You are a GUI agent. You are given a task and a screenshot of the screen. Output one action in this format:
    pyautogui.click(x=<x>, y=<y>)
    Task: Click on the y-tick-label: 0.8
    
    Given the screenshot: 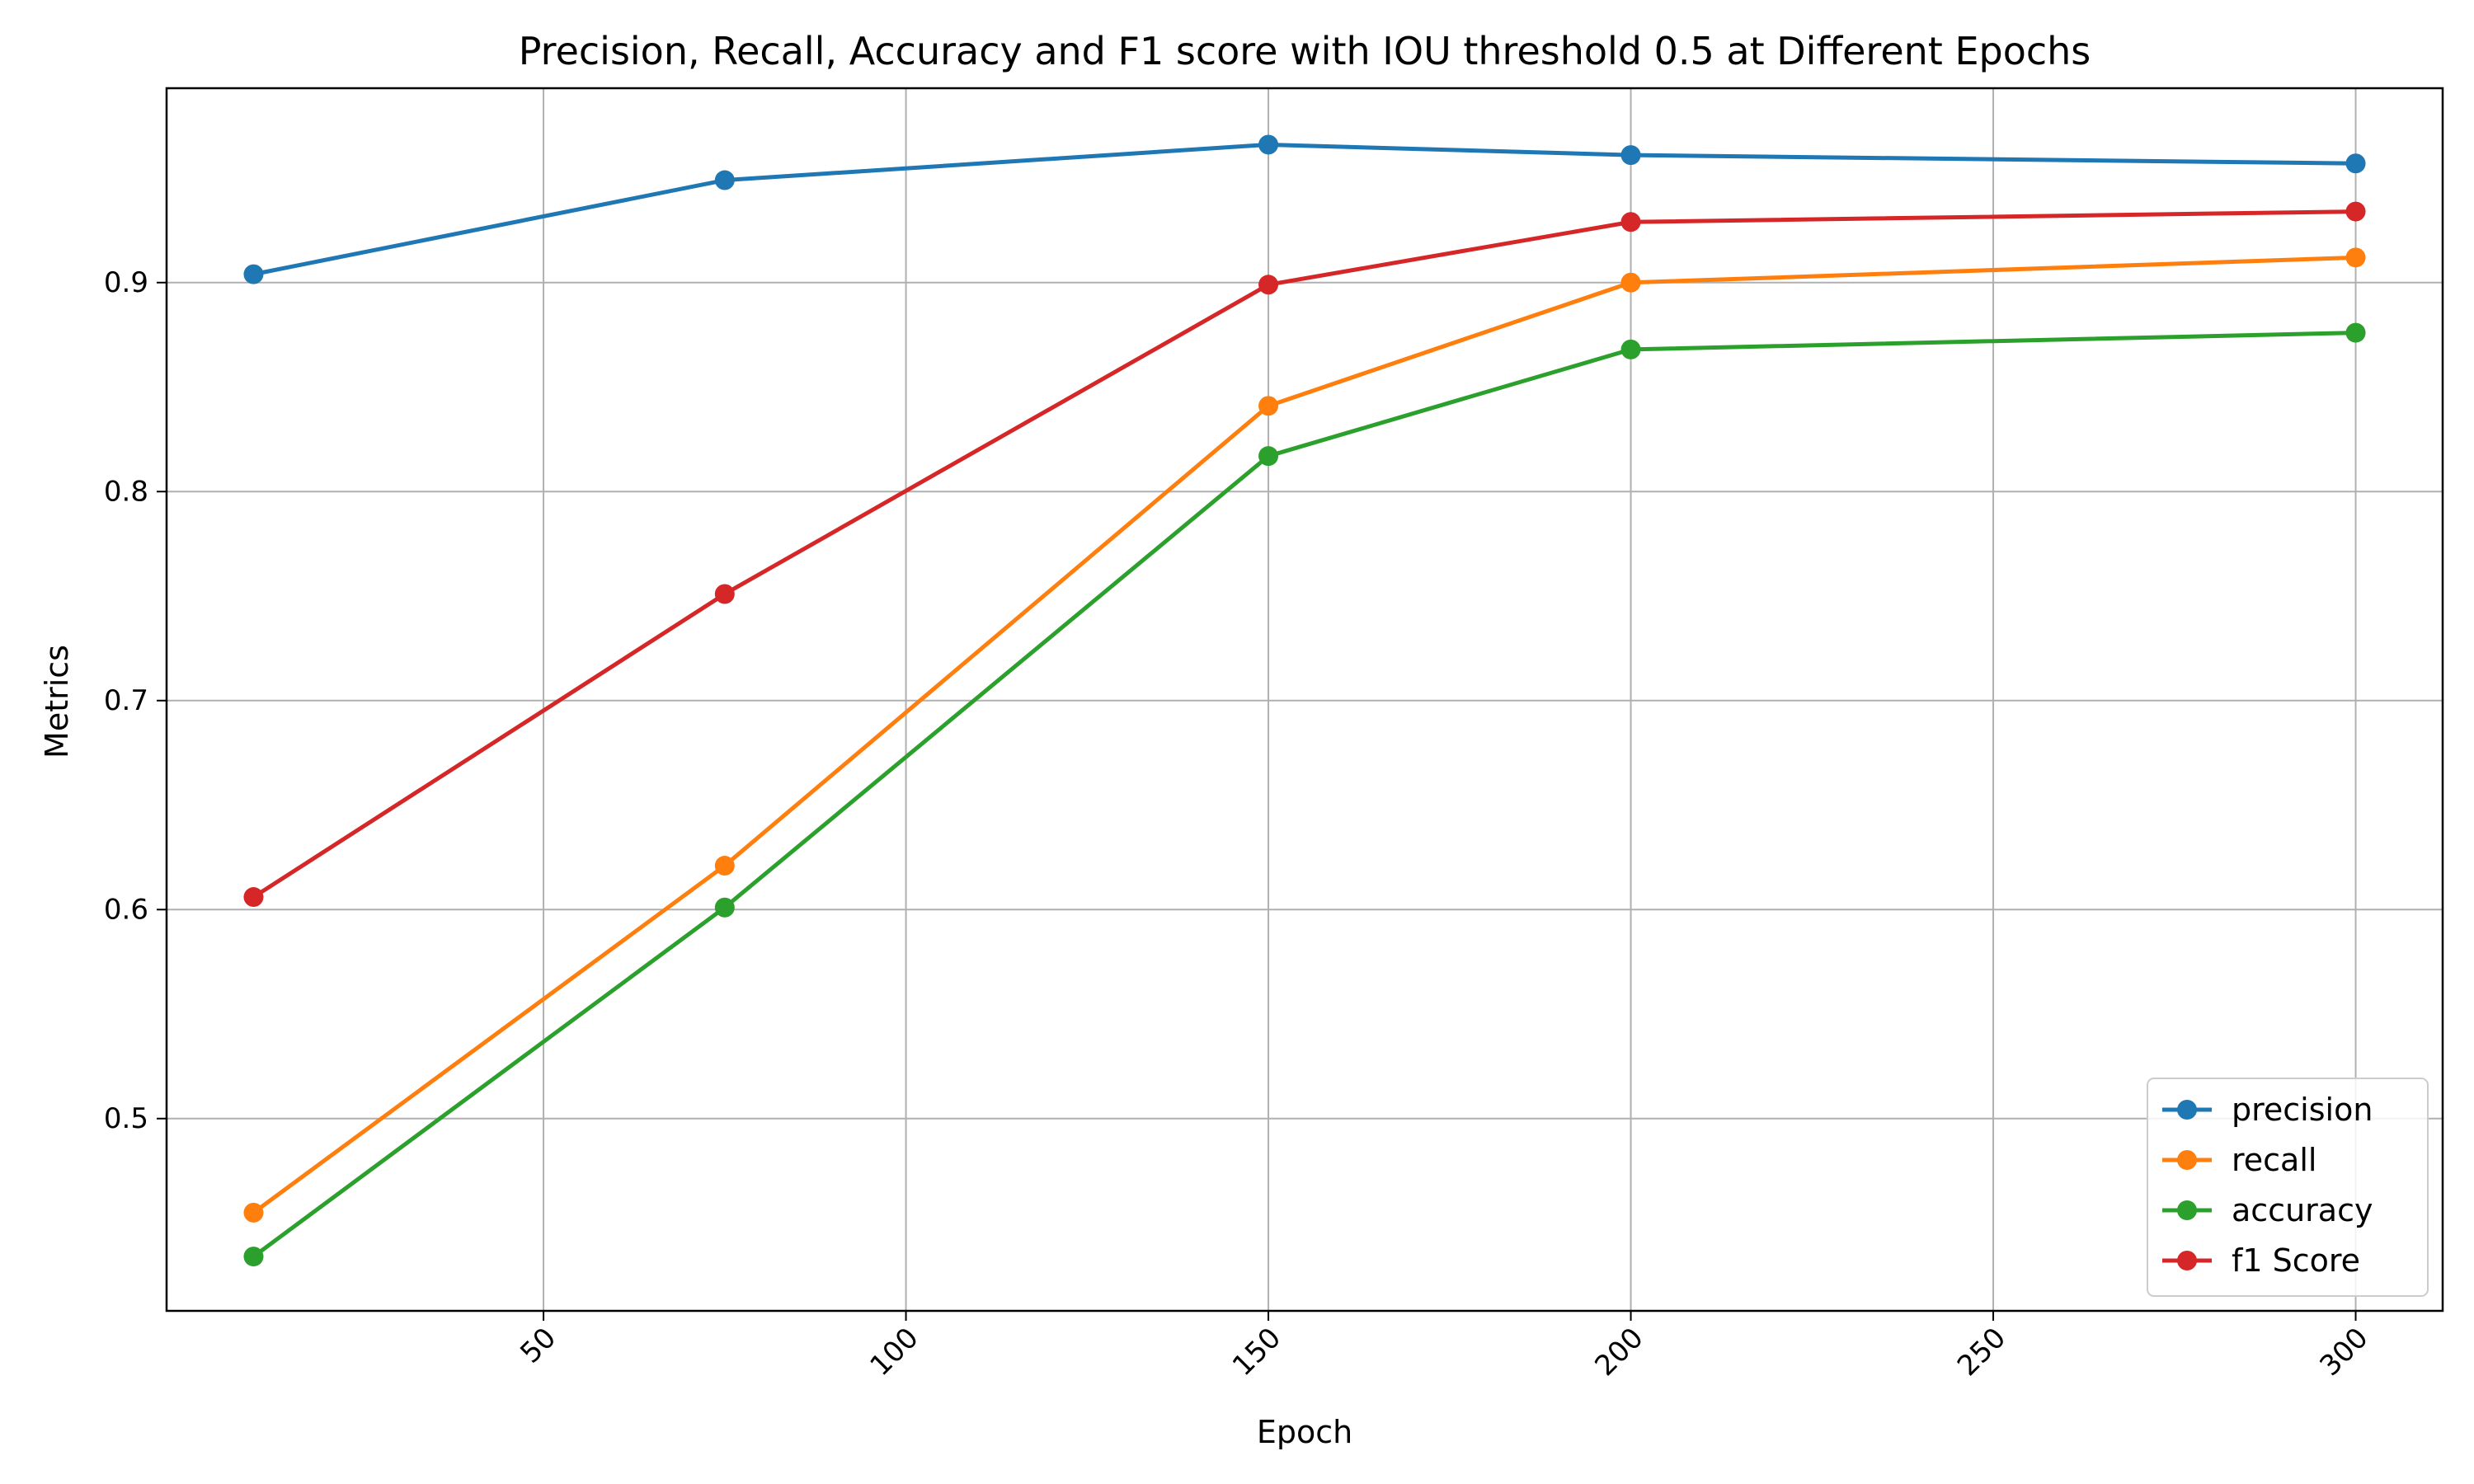 What is the action you would take?
    pyautogui.click(x=126, y=491)
    